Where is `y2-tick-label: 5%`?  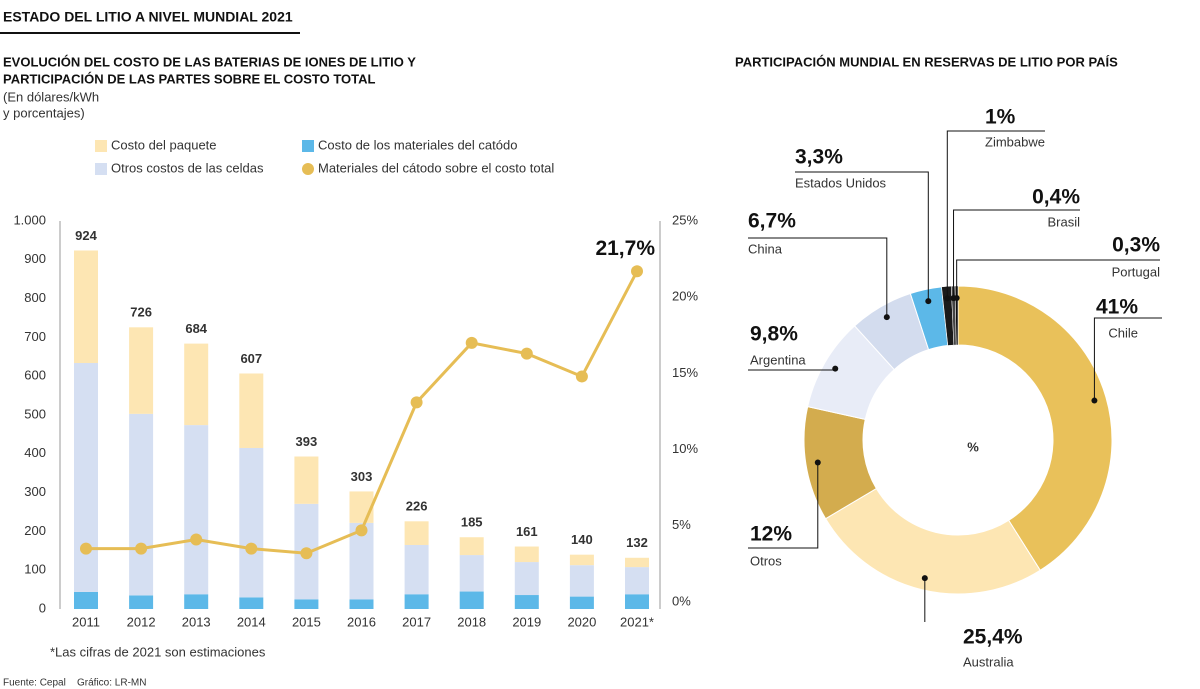 y2-tick-label: 5% is located at coordinates (681, 524).